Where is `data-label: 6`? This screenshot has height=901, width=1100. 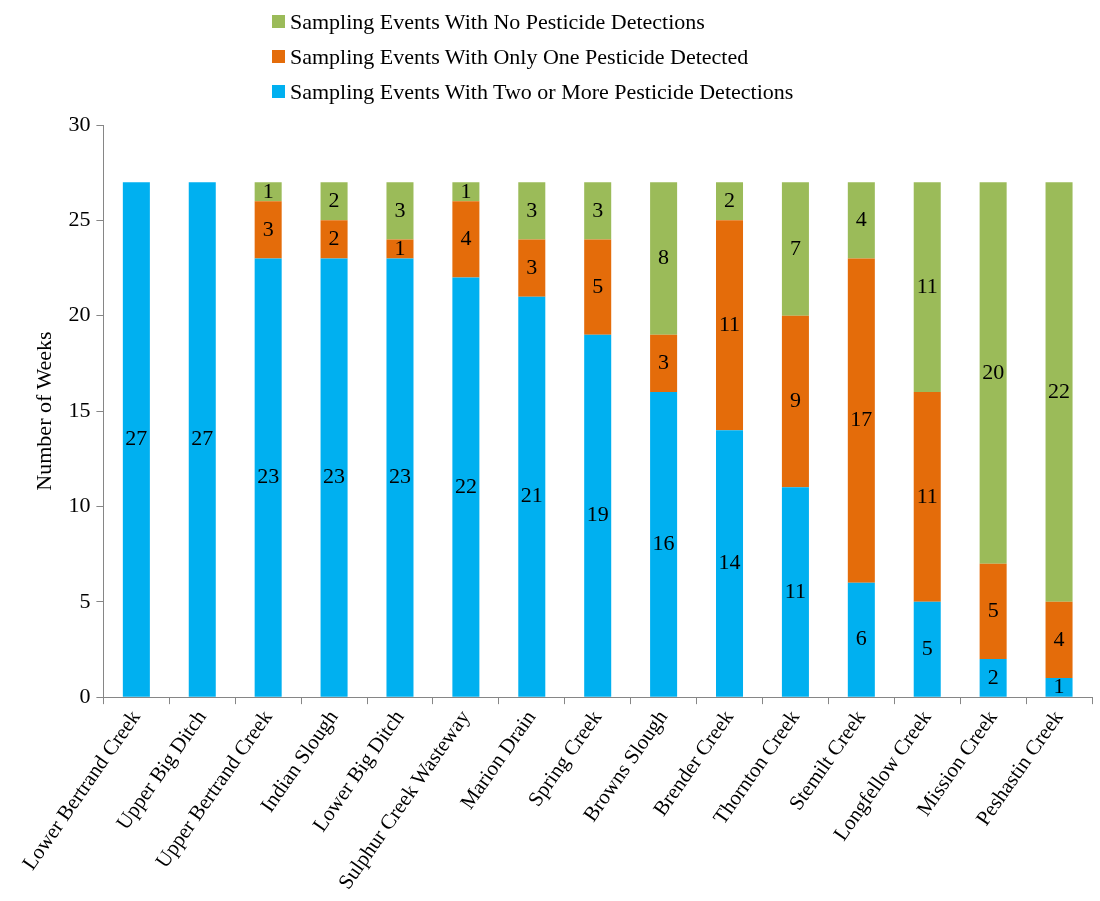 data-label: 6 is located at coordinates (861, 638).